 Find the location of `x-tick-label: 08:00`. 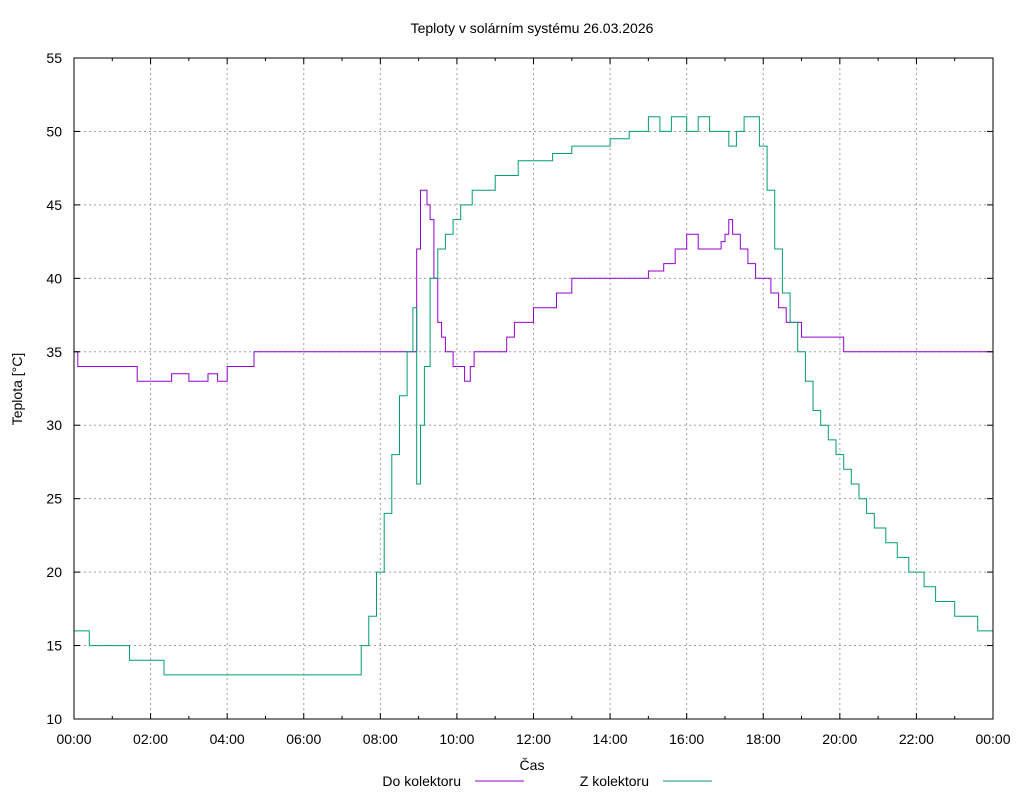

x-tick-label: 08:00 is located at coordinates (380, 739).